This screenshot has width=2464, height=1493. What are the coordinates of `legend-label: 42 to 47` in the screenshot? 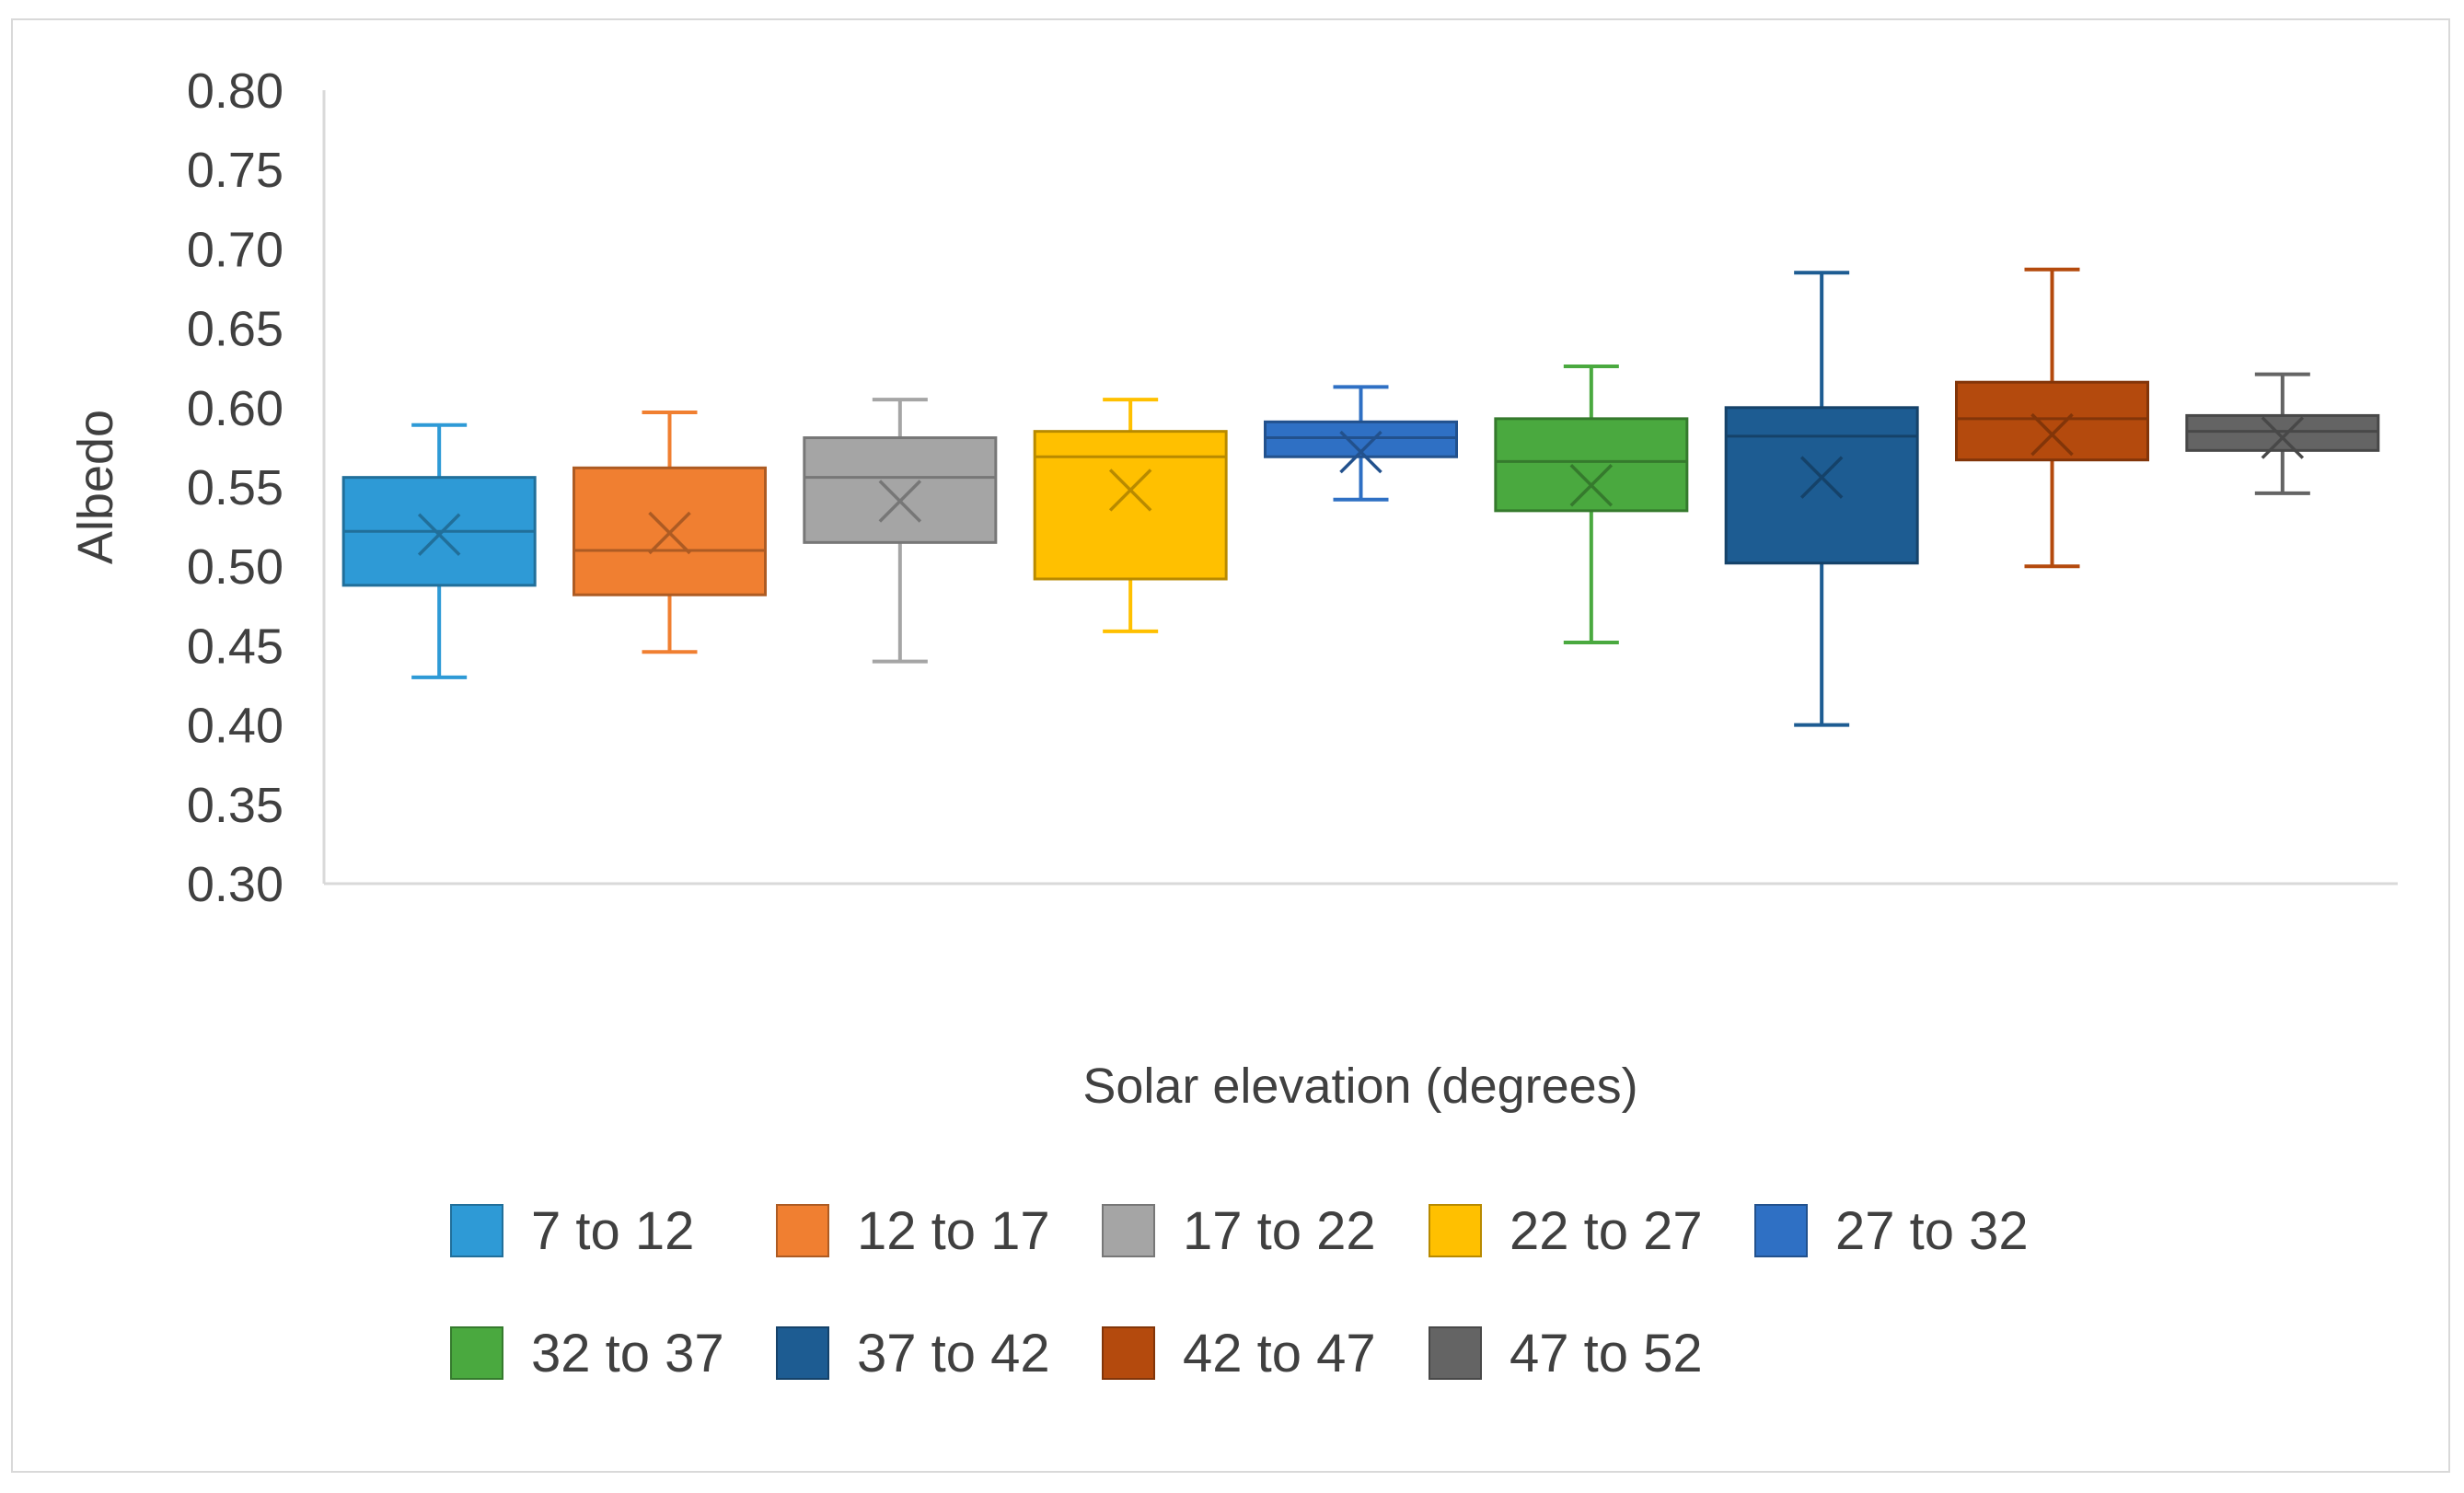 It's located at (1280, 1353).